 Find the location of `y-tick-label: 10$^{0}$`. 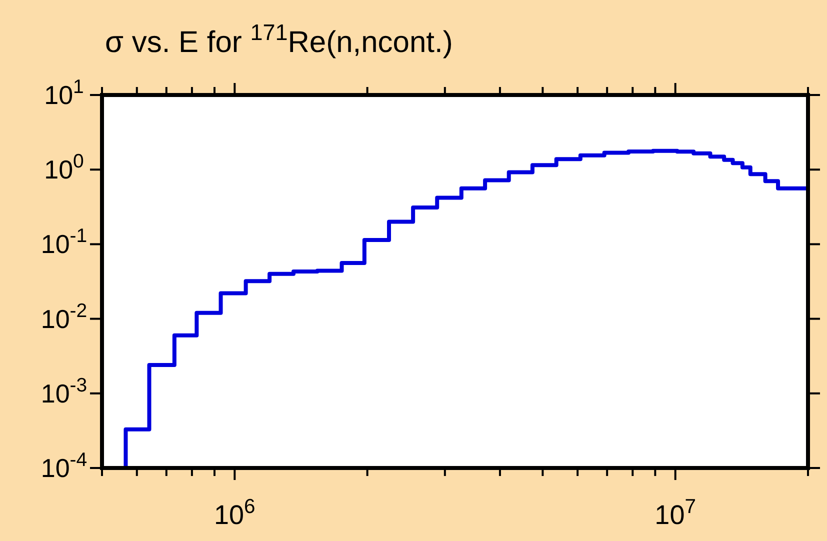

y-tick-label: 10$^{0}$ is located at coordinates (64, 167).